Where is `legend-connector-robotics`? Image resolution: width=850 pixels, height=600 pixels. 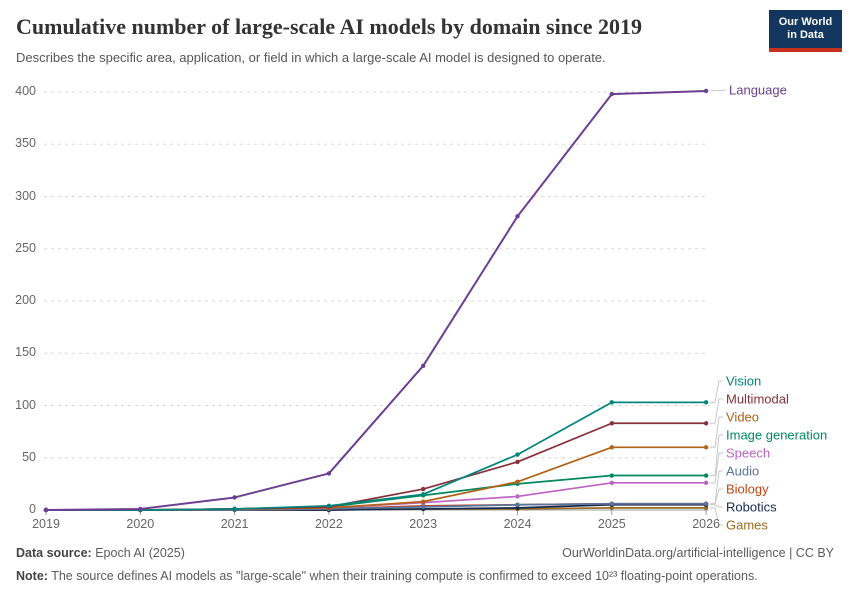
legend-connector-robotics is located at coordinates (716, 506).